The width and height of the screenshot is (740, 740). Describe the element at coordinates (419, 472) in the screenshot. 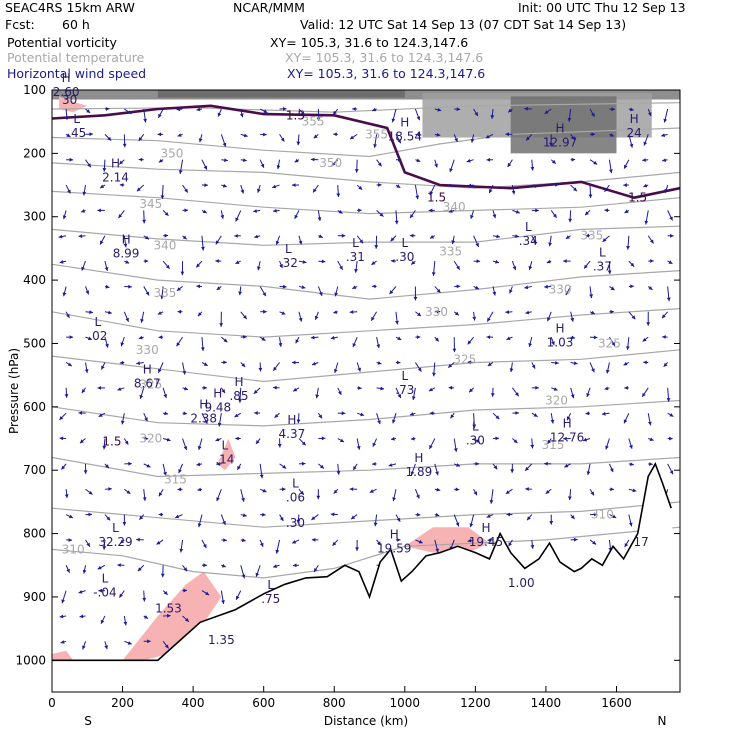

I see `extremum-value-18: 1.89` at that location.